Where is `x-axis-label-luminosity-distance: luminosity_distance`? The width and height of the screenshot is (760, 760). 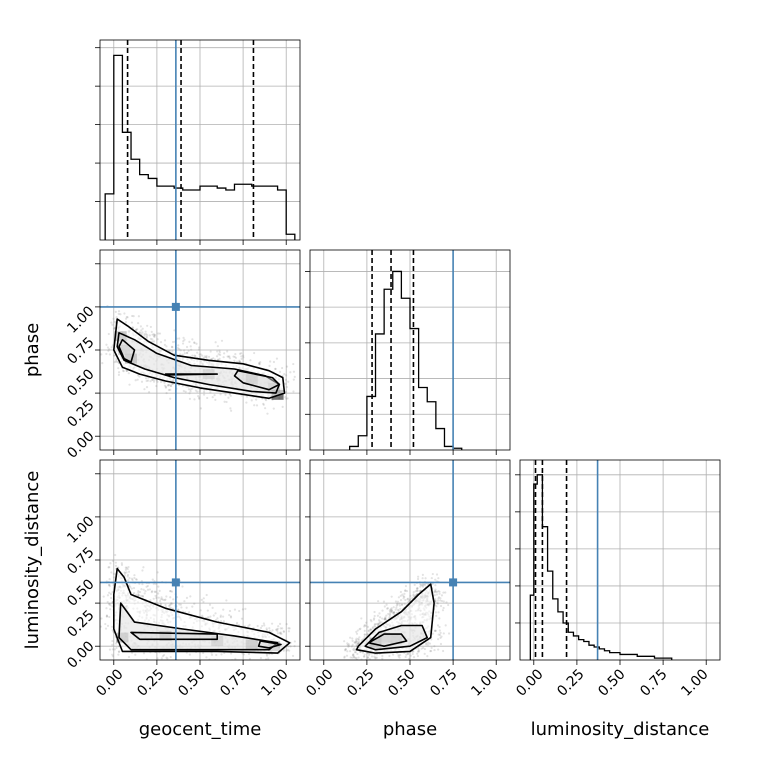
x-axis-label-luminosity-distance: luminosity_distance is located at coordinates (620, 729).